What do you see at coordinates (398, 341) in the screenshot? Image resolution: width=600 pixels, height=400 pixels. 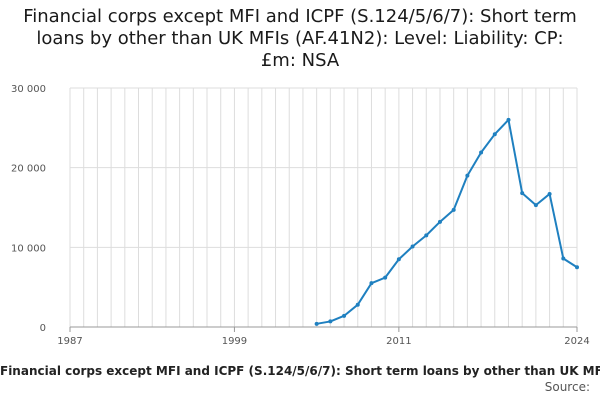 I see `x-tick-label: 2011` at bounding box center [398, 341].